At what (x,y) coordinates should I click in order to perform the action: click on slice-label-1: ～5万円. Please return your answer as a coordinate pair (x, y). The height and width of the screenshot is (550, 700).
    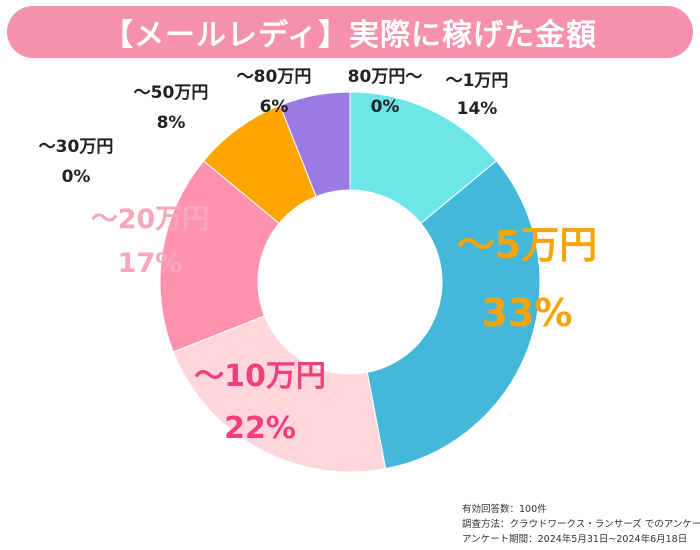
    Looking at the image, I should click on (527, 245).